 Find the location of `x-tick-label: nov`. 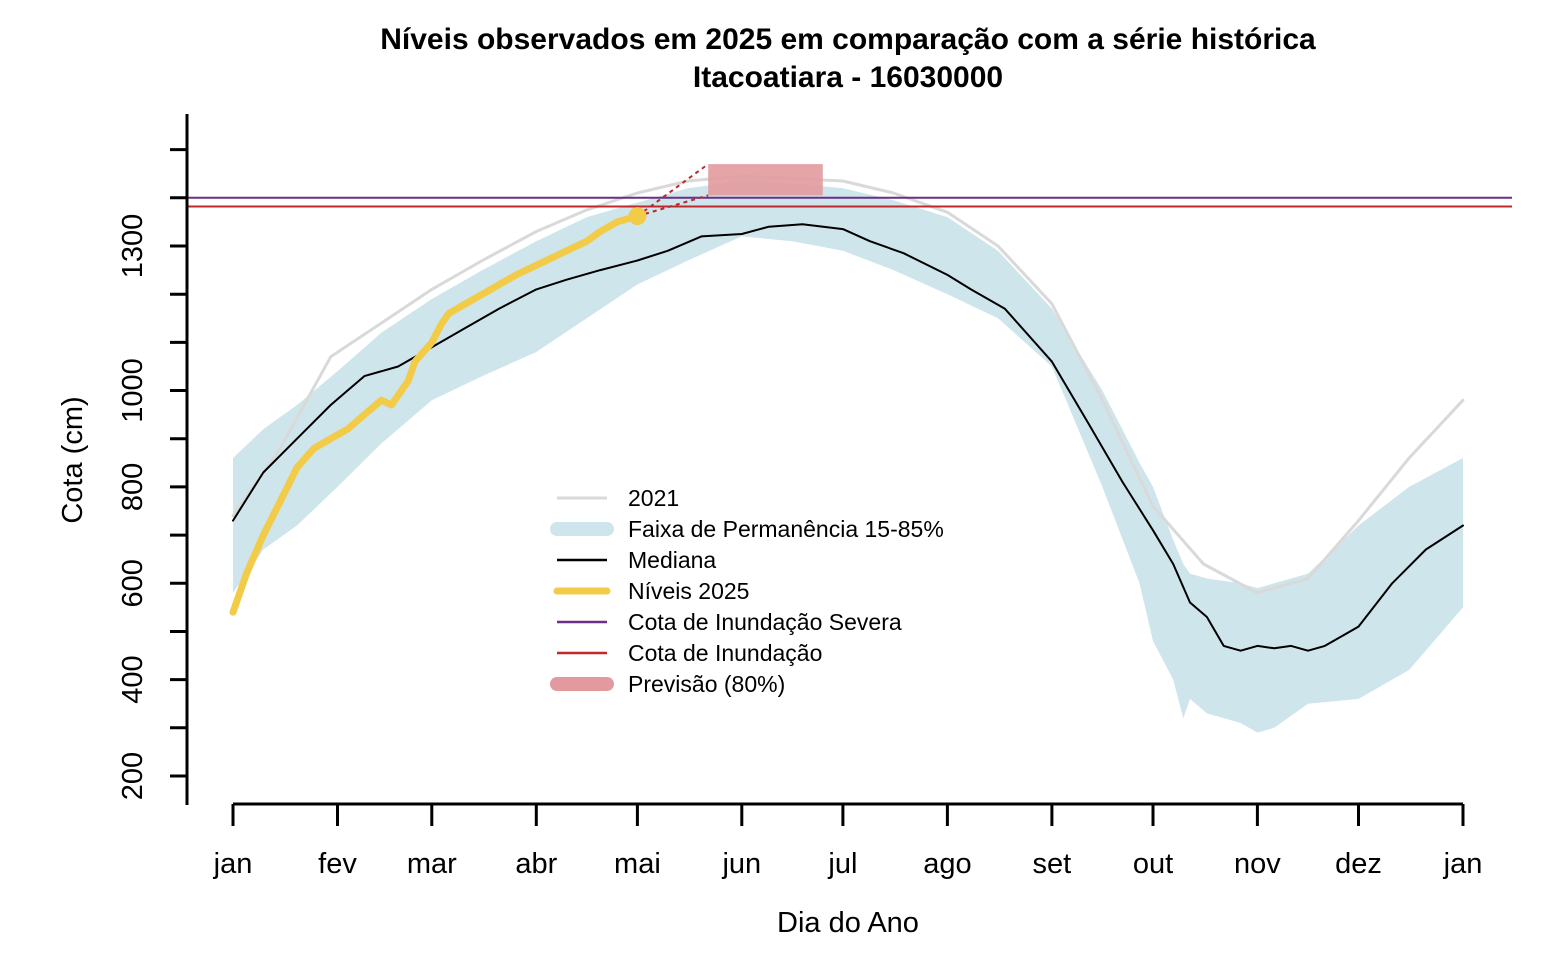

x-tick-label: nov is located at coordinates (1257, 864).